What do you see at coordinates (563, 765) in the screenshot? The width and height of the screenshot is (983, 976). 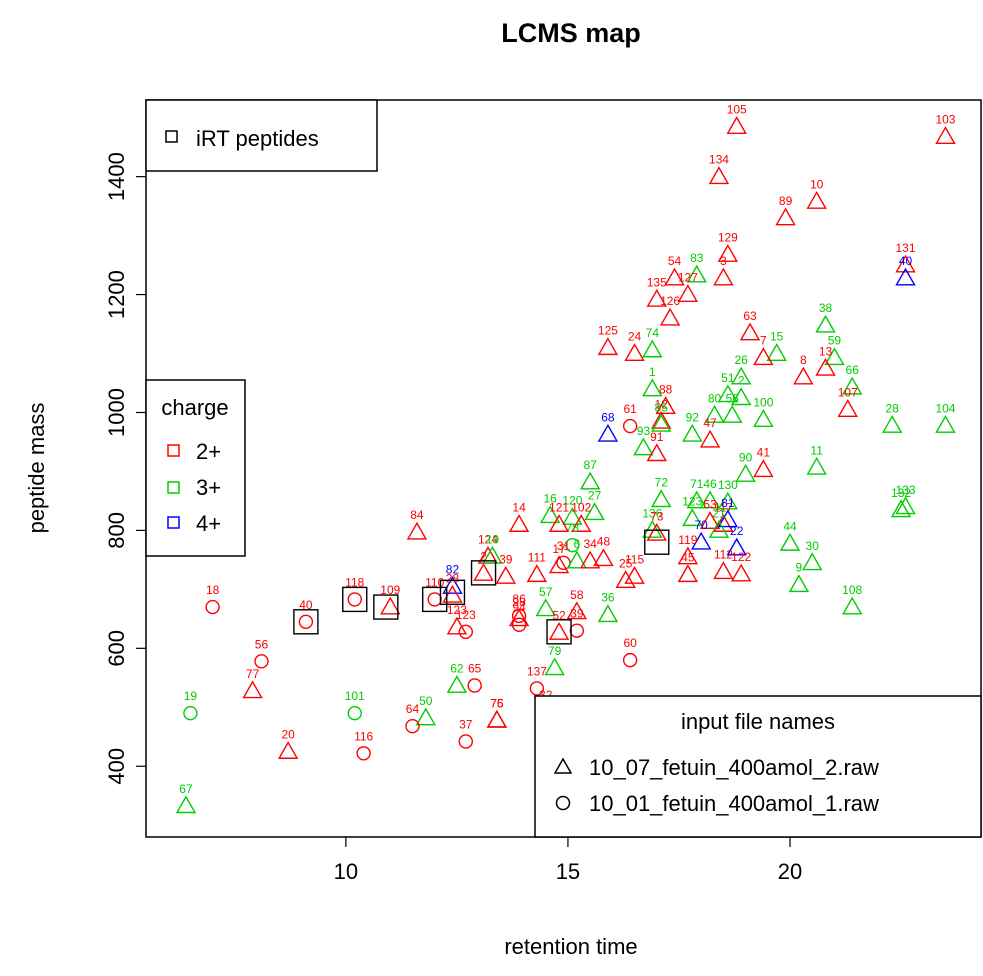 I see `legend-files-triangle-icon` at bounding box center [563, 765].